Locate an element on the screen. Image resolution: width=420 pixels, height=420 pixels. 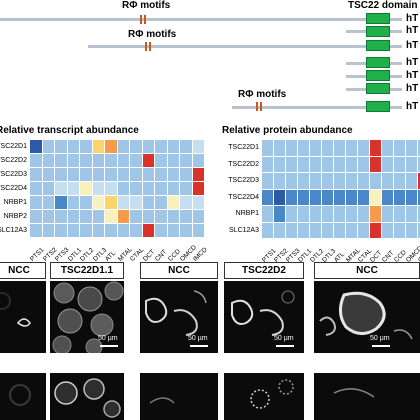
transcript-heatmap-title: Relative transcript abundance is located at coordinates (69, 130).